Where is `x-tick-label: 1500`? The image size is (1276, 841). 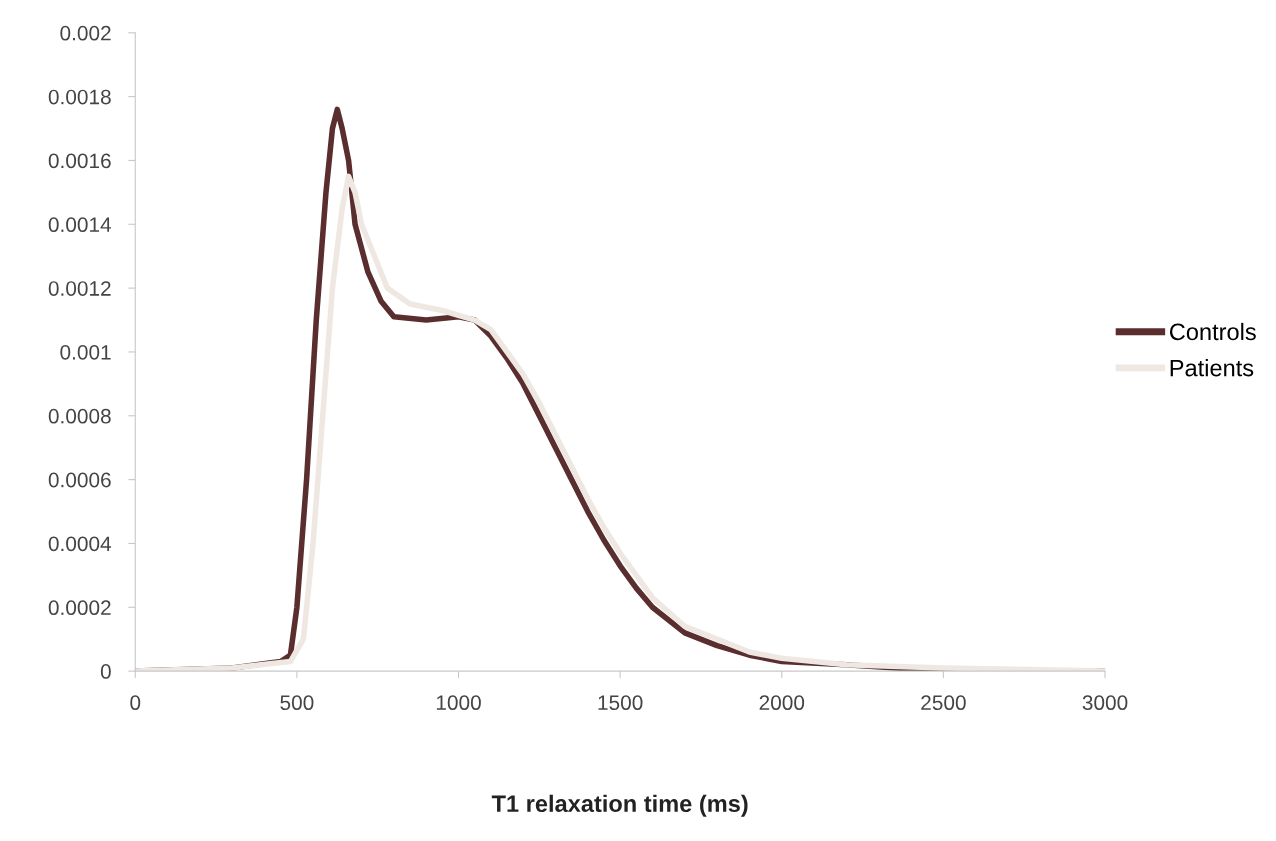 x-tick-label: 1500 is located at coordinates (620, 703).